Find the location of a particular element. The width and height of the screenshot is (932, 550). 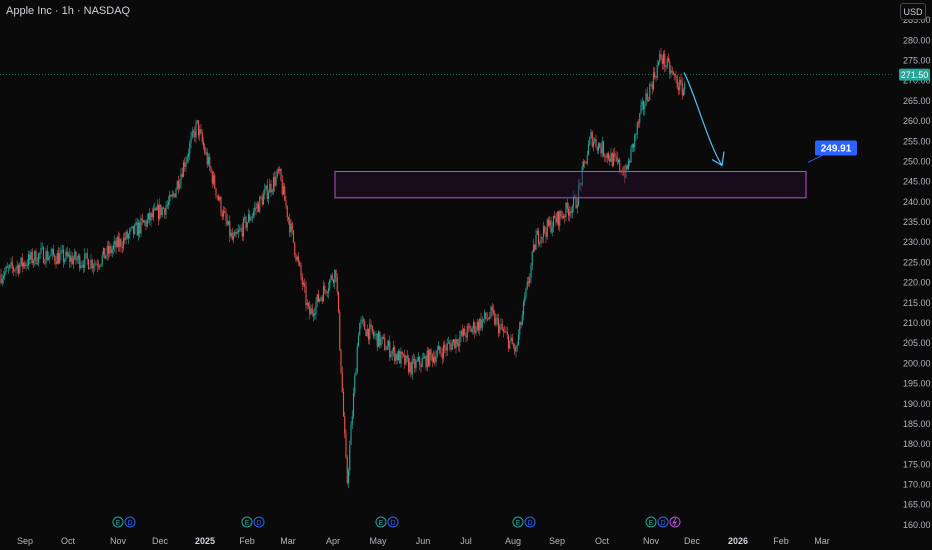

price-tick-label: 180.00 is located at coordinates (917, 444).